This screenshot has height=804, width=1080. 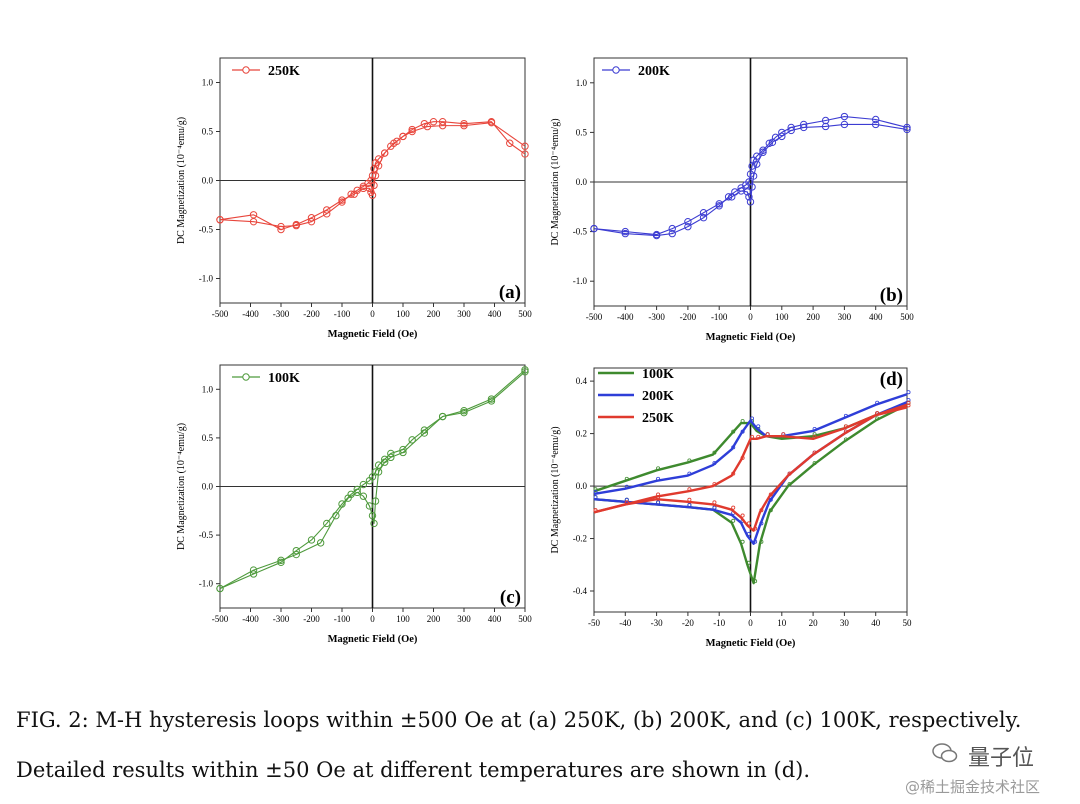 I want to click on y-axis-label: DC Magnetization (10⁻⁴emu/g), so click(x=181, y=180).